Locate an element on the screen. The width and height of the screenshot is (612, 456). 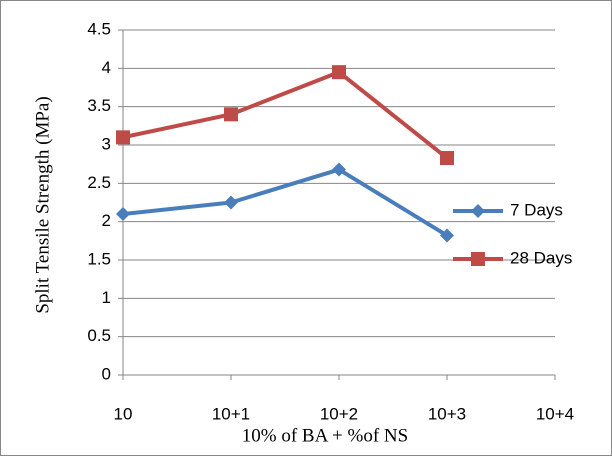
y-tick-label: 0.5 is located at coordinates (99, 335).